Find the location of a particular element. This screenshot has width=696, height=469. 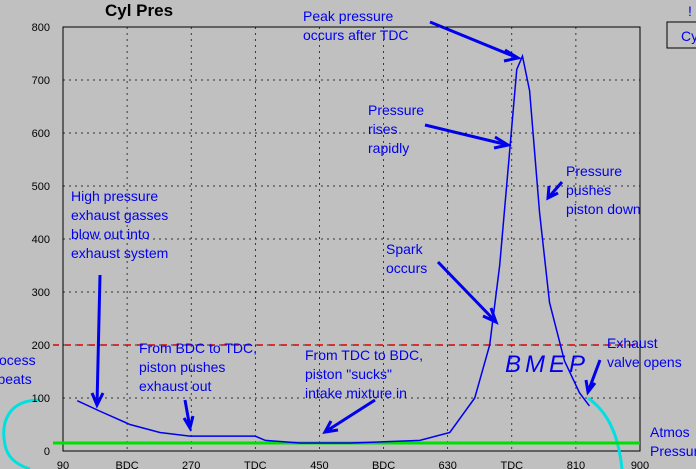

annotation: blow out into is located at coordinates (110, 234).